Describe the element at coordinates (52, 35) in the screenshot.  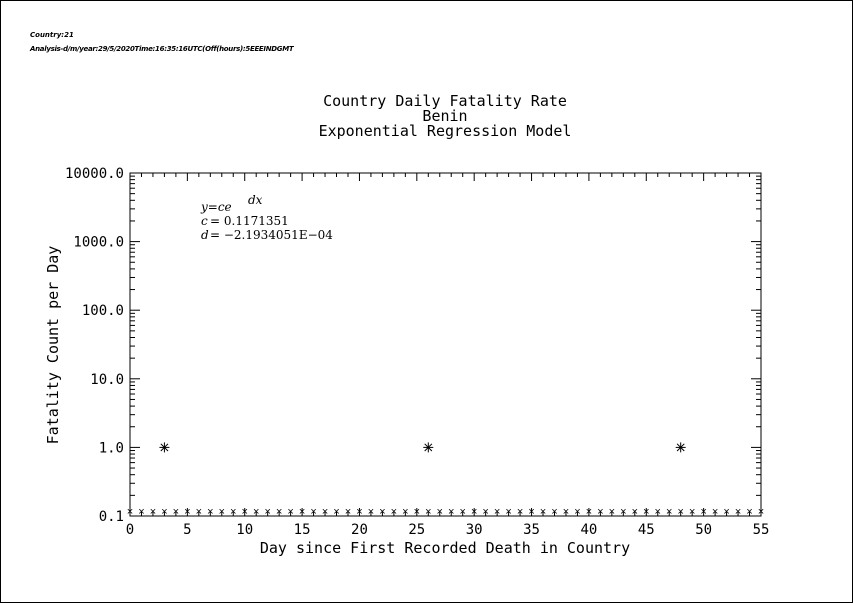
I see `country-meta: Country:21` at that location.